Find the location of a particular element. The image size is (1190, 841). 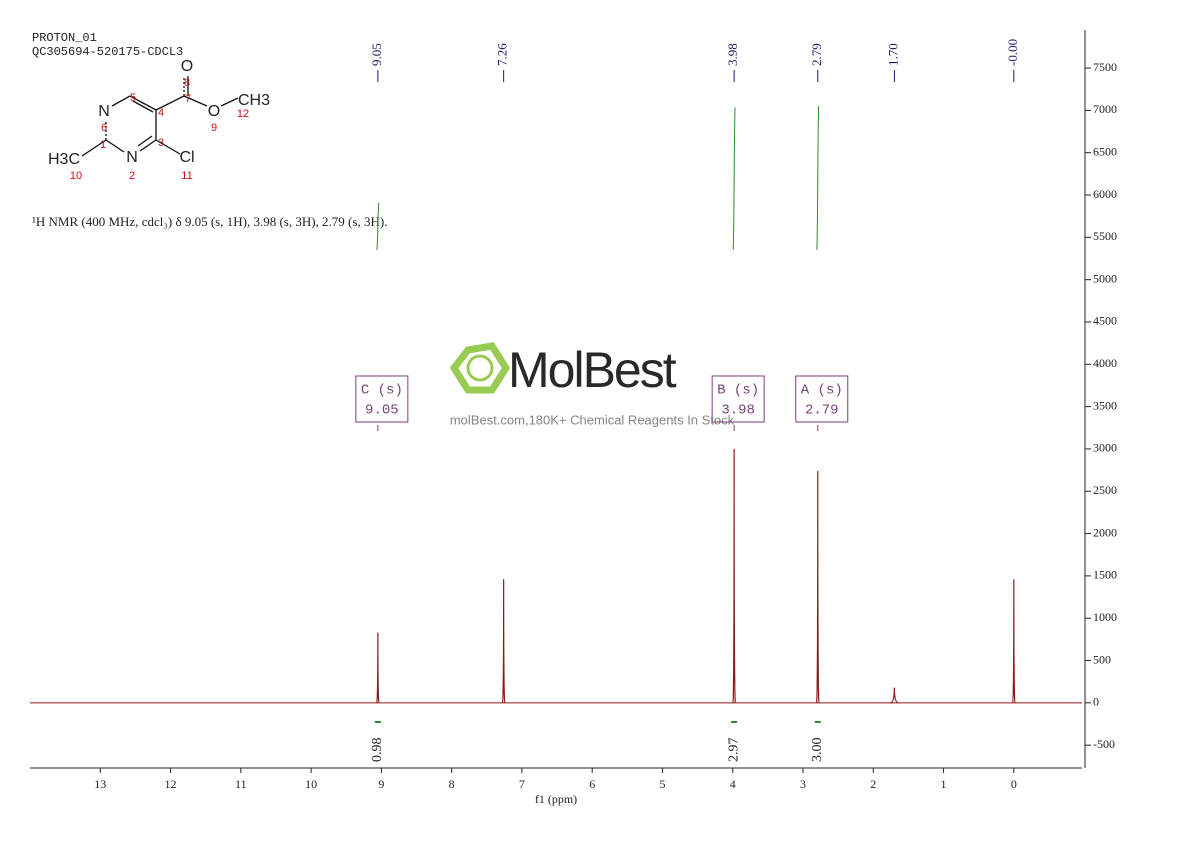

atom-number: 1 is located at coordinates (103, 145).